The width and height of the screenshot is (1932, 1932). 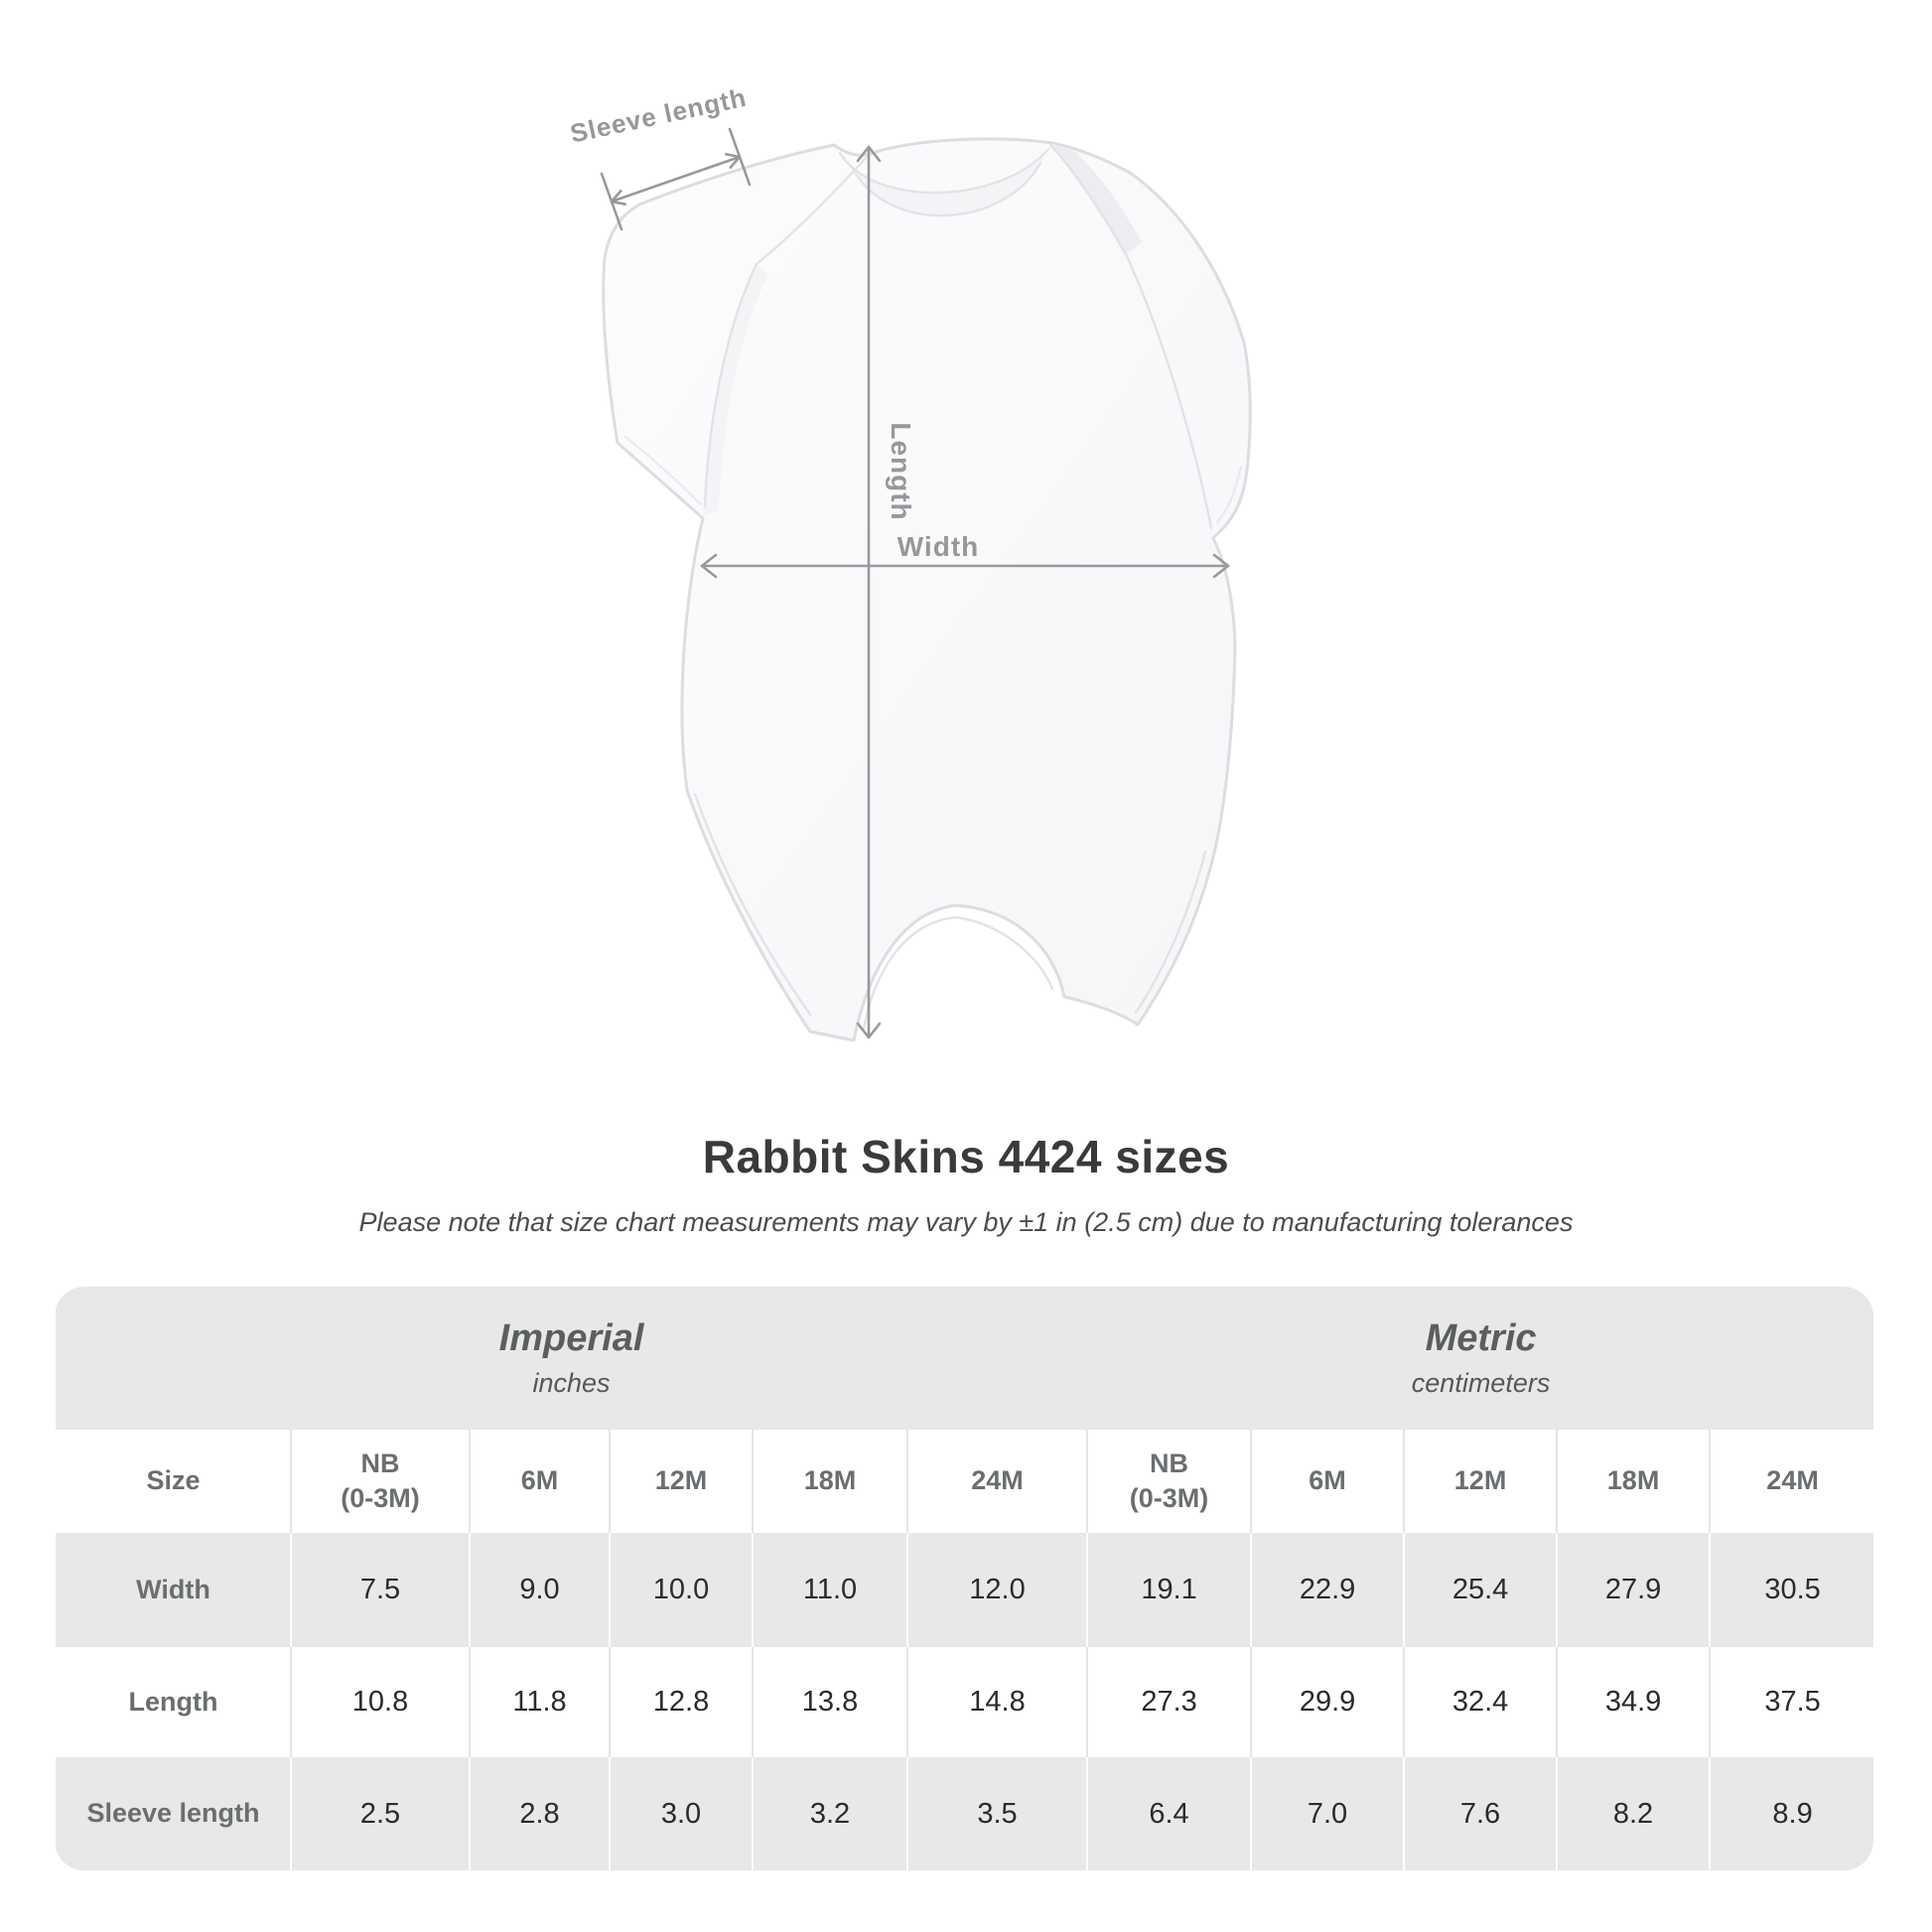 I want to click on column-header-24m-metric: 24M, so click(x=1791, y=1481).